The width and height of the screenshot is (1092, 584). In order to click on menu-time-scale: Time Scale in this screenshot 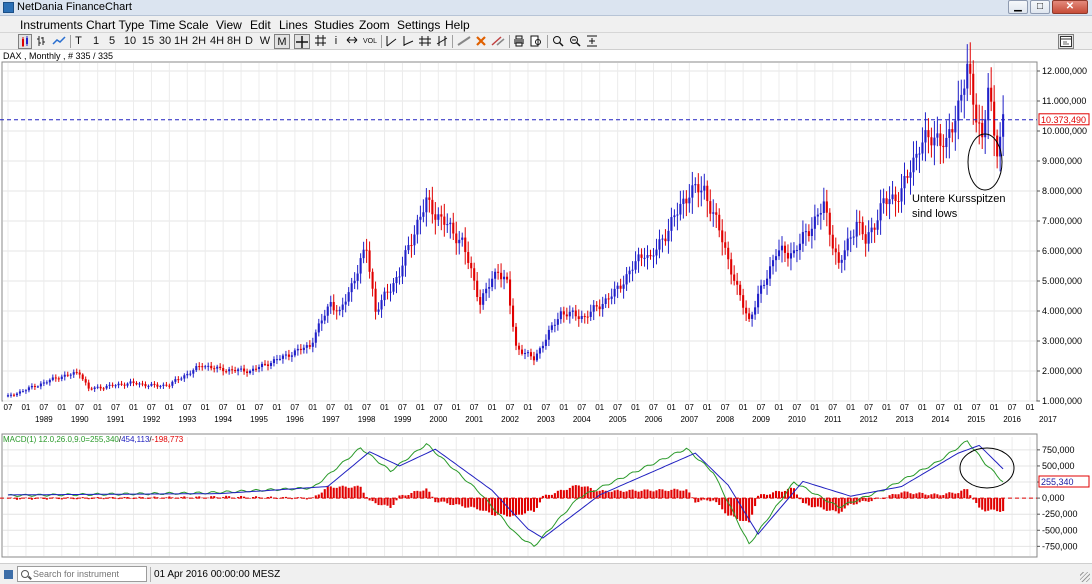, I will do `click(179, 25)`.